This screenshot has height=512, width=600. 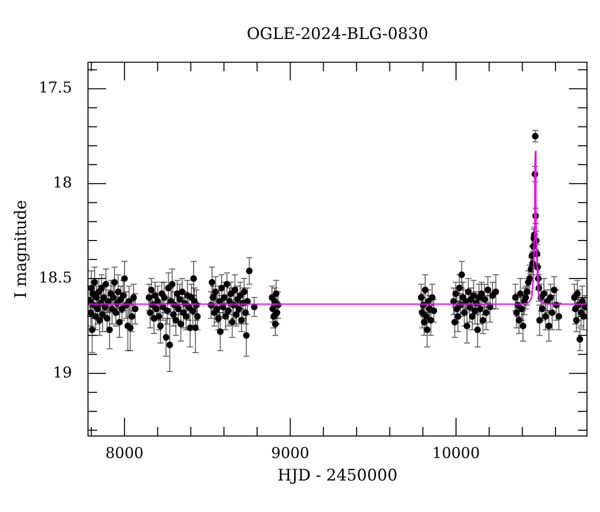 What do you see at coordinates (55, 87) in the screenshot?
I see `y-tick-label: 17.5` at bounding box center [55, 87].